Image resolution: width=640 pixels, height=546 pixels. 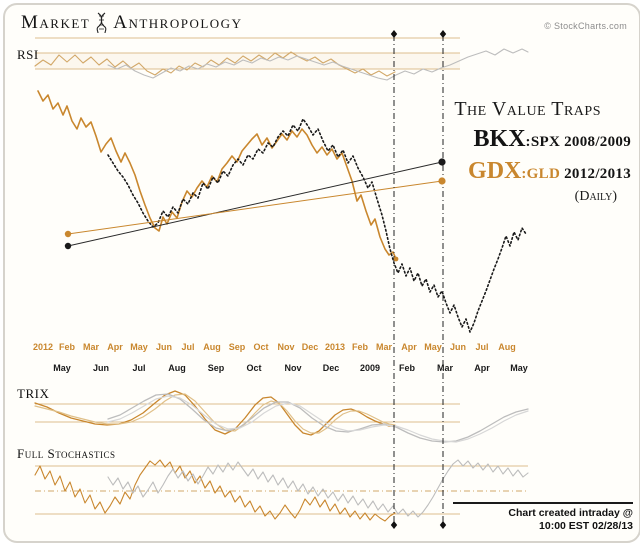 I want to click on legend-title: The Value Traps, so click(x=527, y=109).